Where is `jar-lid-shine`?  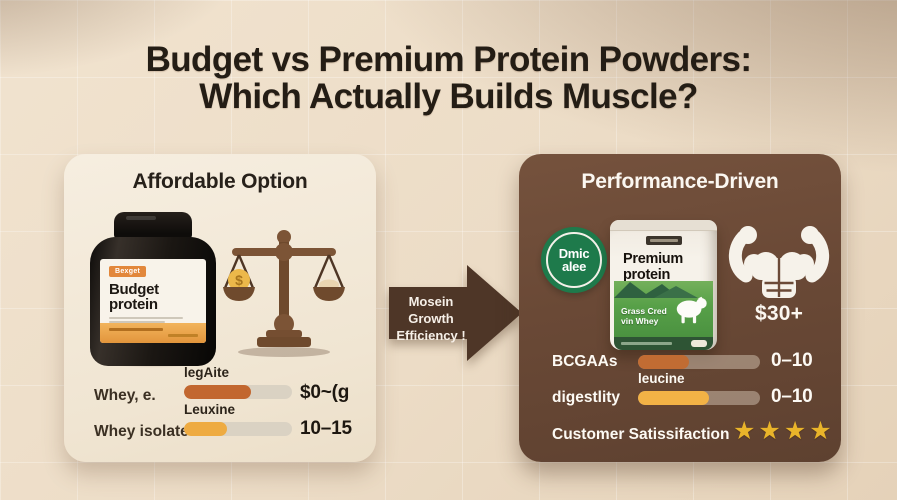
jar-lid-shine is located at coordinates (141, 218).